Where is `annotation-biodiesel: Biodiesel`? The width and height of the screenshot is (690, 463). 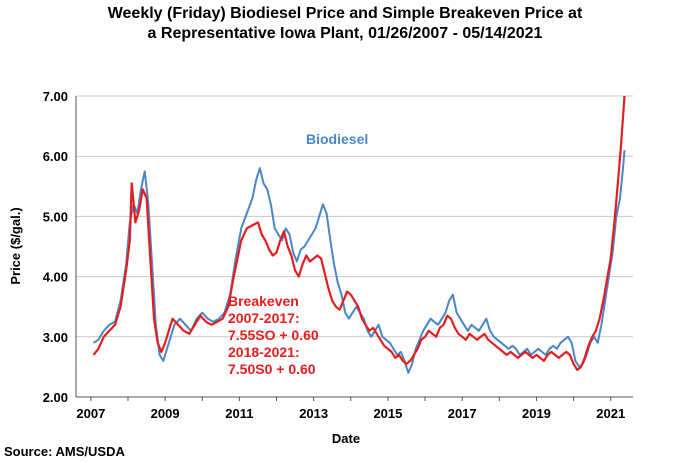
annotation-biodiesel: Biodiesel is located at coordinates (337, 139).